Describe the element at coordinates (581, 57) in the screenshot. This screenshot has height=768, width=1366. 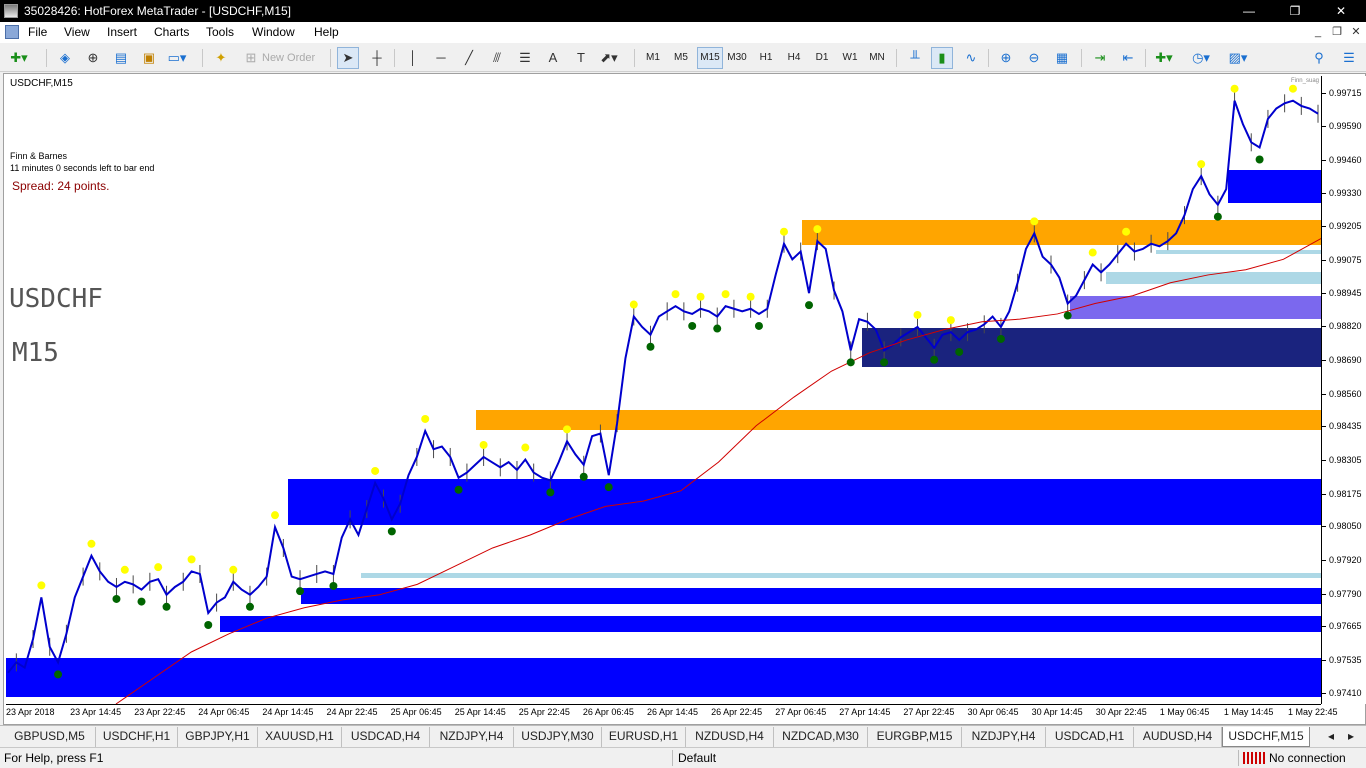
I see `text-label-icon: T` at that location.